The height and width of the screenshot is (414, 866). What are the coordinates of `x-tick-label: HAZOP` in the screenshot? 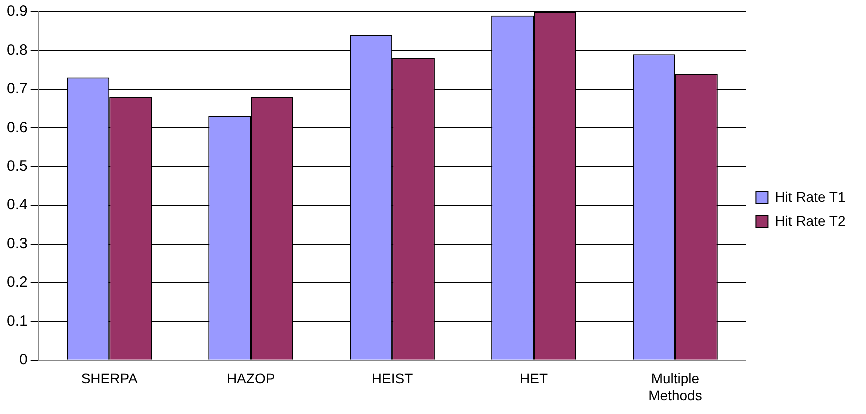 It's located at (251, 378).